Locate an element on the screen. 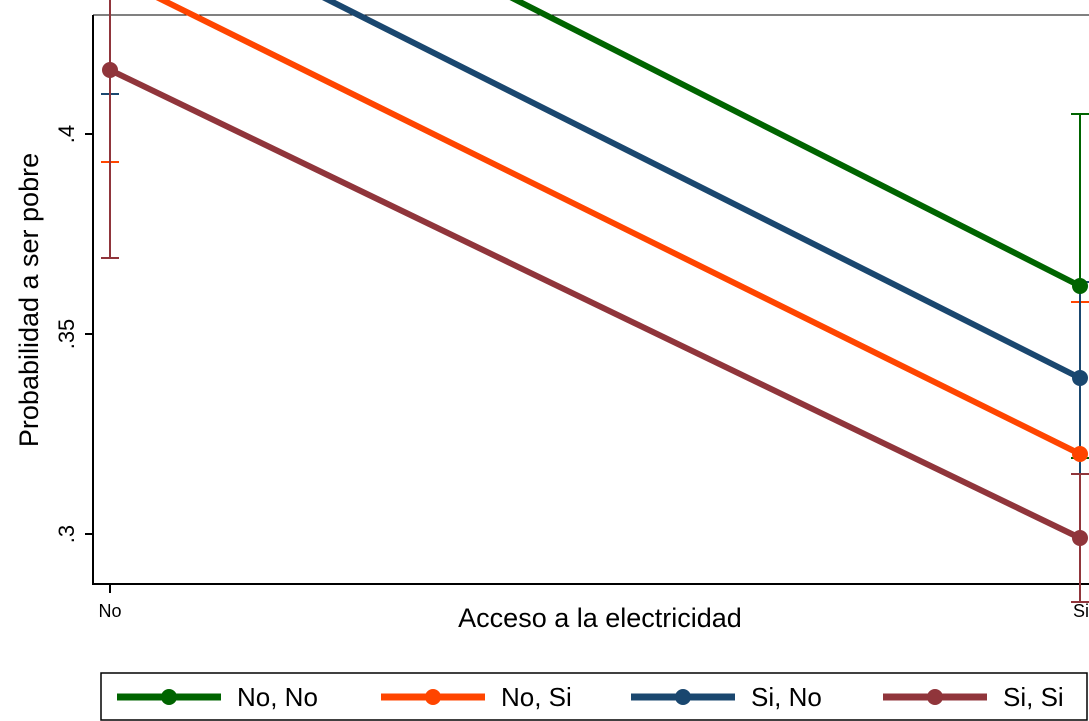 Image resolution: width=1089 pixels, height=721 pixels. y-ticks: .3.35.4.45.5.55 is located at coordinates (73, 334).